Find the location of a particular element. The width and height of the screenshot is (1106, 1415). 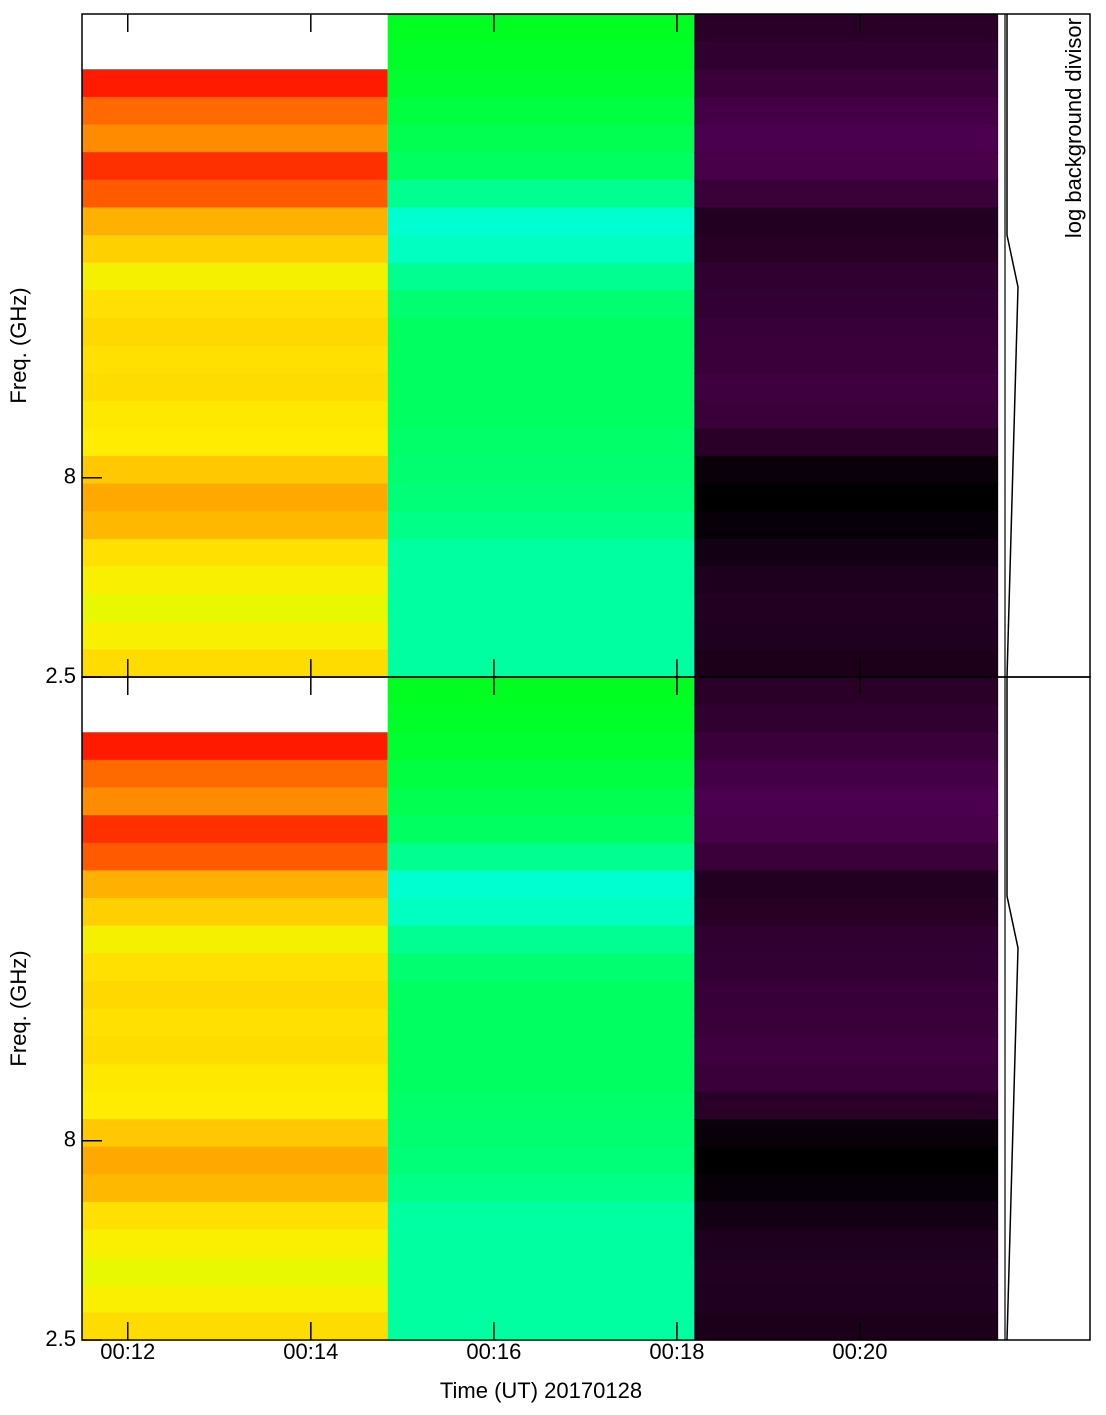

y-axis-label: Freq. (GHz) is located at coordinates (18, 1008).